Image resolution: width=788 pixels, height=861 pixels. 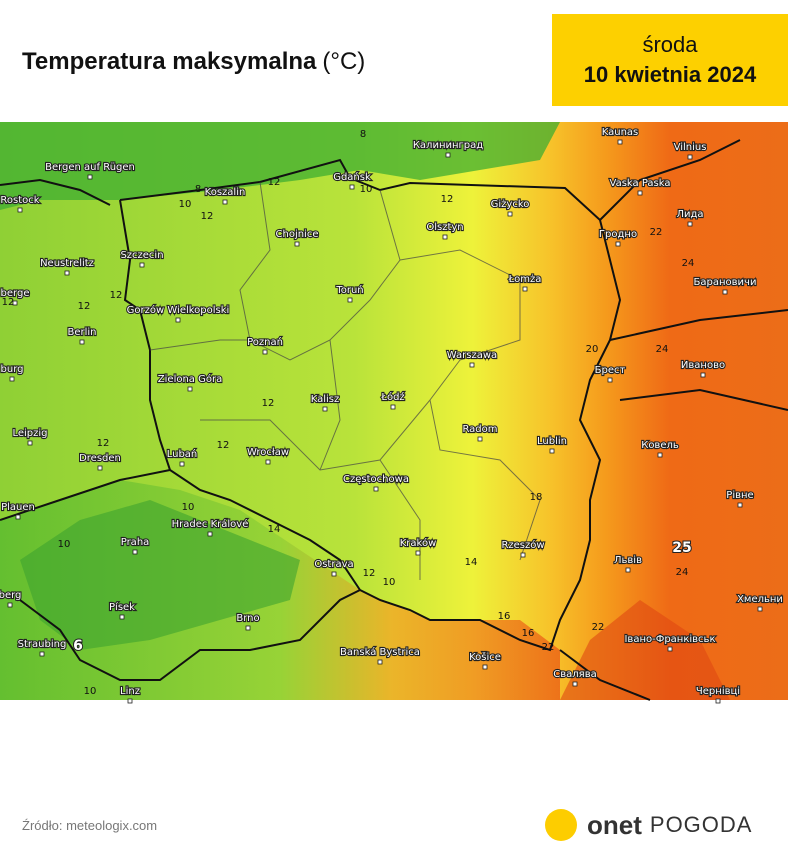 I want to click on city-label: Gdańsk, so click(x=352, y=177).